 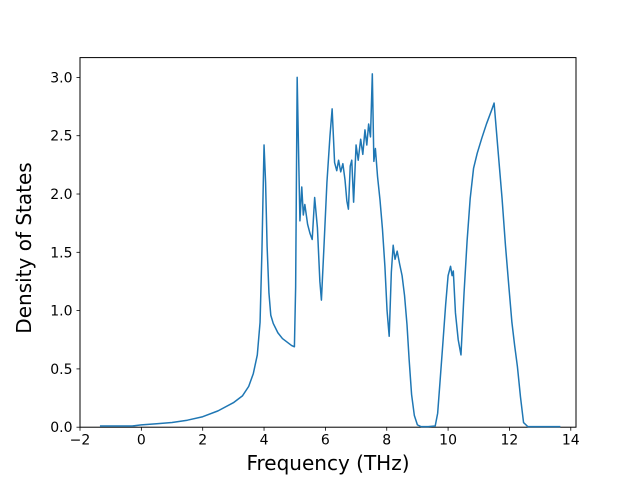 I want to click on x-tick-label: −2, so click(x=80, y=441).